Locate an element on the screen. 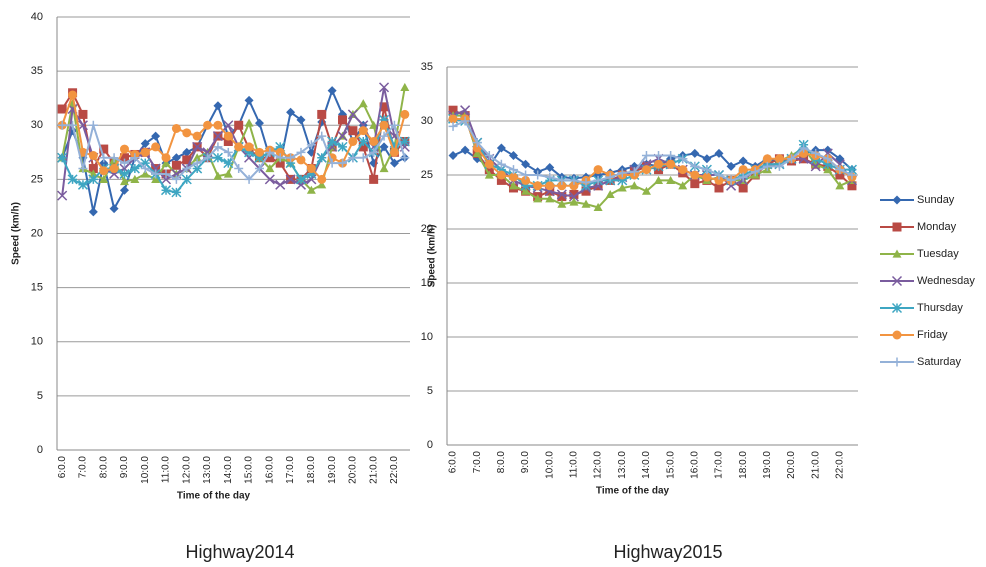 This screenshot has width=986, height=567. x-tick-label: 18:0.0 is located at coordinates (311, 470).